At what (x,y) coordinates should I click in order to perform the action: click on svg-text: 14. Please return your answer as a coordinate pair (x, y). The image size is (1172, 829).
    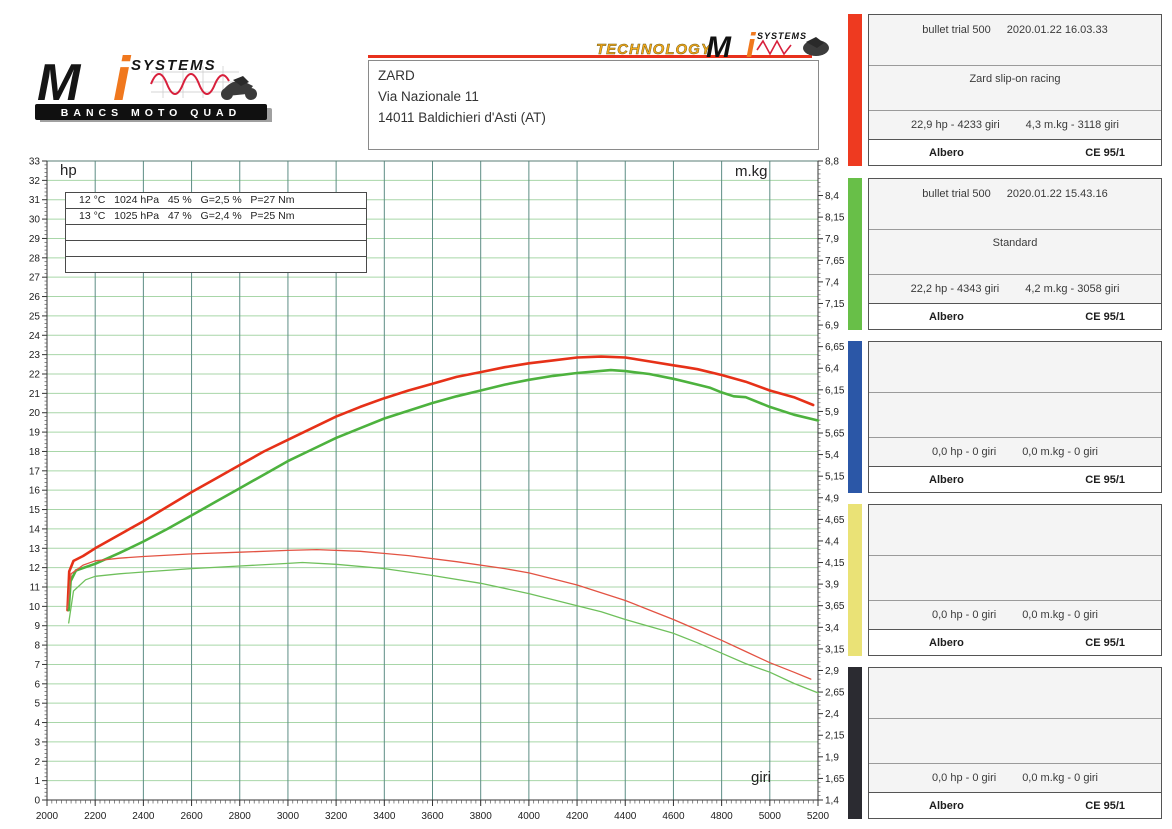
    Looking at the image, I should click on (35, 529).